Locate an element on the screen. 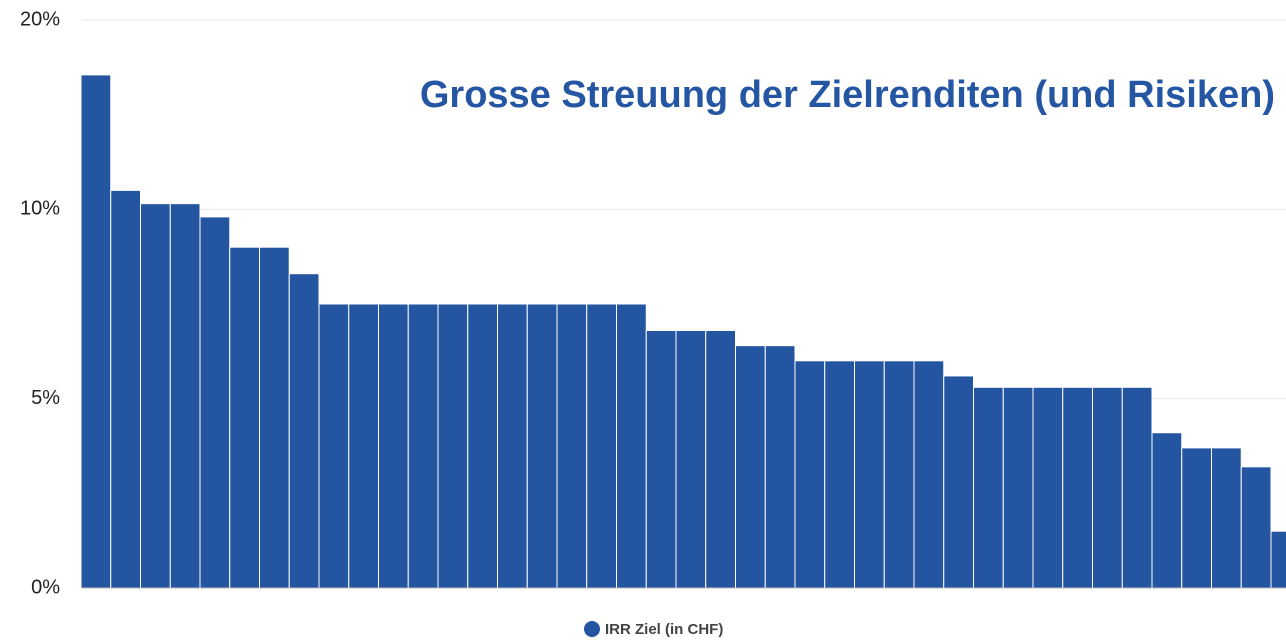 The height and width of the screenshot is (641, 1286). y-tick-label: 10% is located at coordinates (40, 209).